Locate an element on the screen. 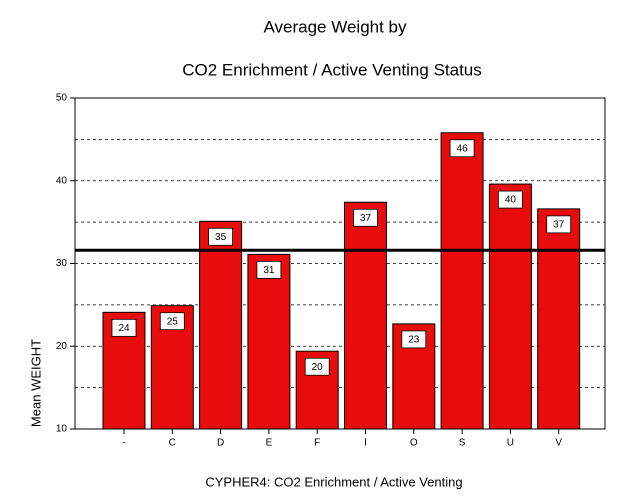 Image resolution: width=630 pixels, height=503 pixels. y-axis-label: Mean WEIGHT is located at coordinates (35, 383).